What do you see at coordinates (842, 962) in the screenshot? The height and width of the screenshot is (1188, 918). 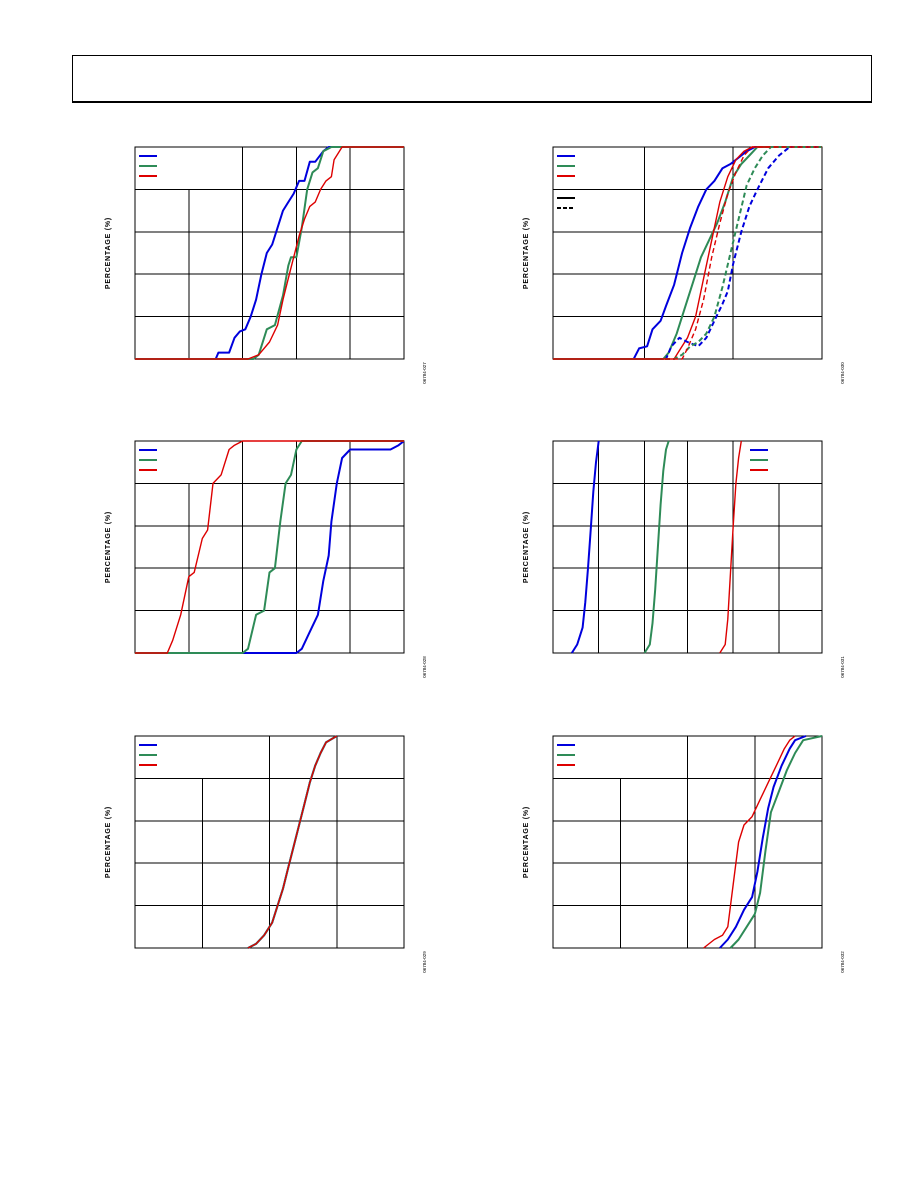 I see `figure-code: 06784-032` at bounding box center [842, 962].